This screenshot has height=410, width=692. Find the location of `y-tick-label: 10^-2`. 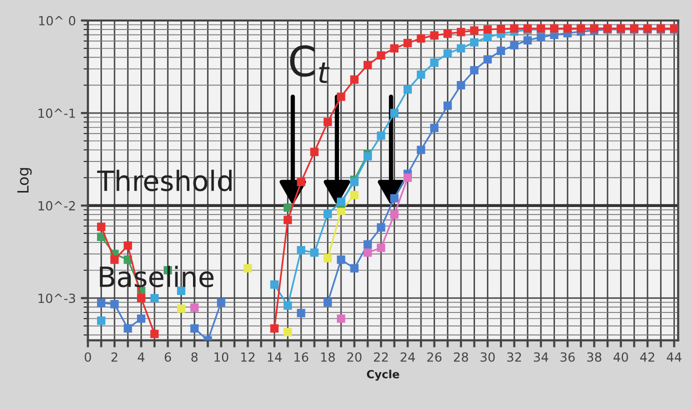

y-tick-label: 10^-2 is located at coordinates (56, 205).